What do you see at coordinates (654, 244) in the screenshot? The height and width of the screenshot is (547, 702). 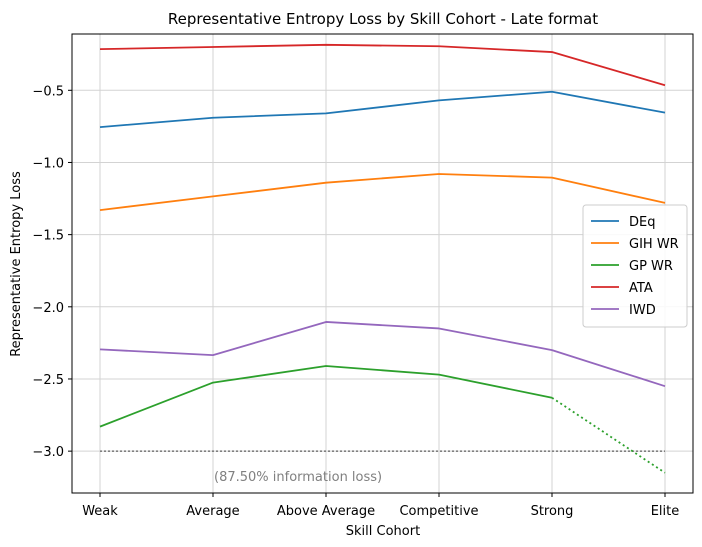 I see `legend-label-gih-wr: GIH WR` at bounding box center [654, 244].